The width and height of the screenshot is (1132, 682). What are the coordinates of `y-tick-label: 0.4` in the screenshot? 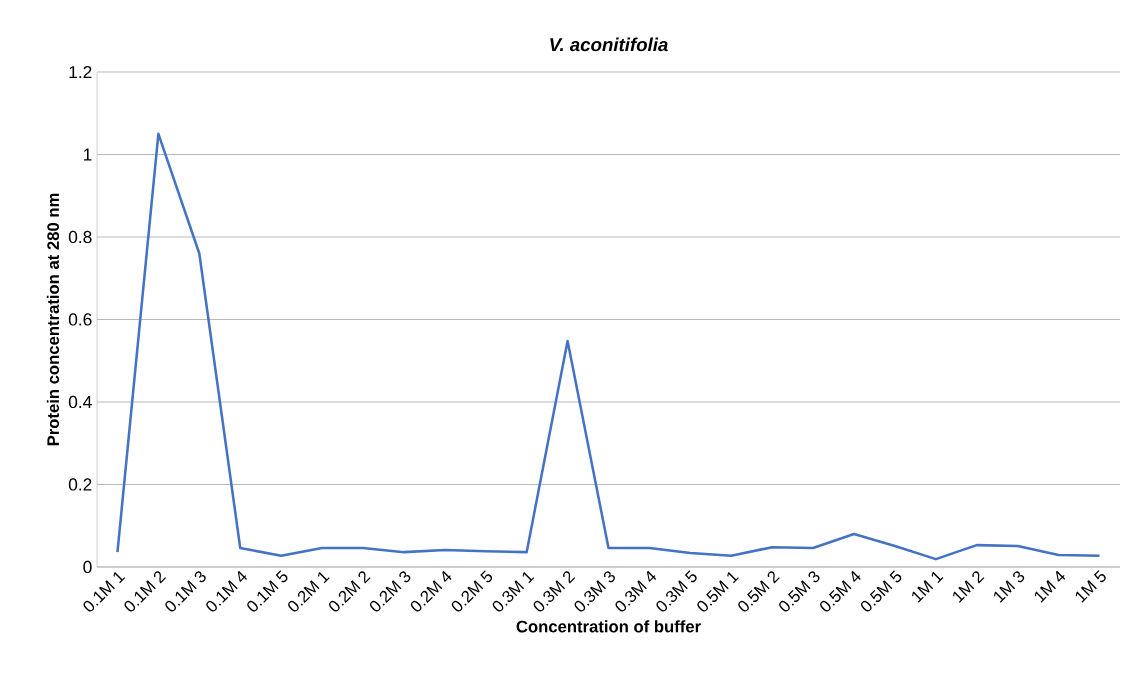 It's located at (80, 402).